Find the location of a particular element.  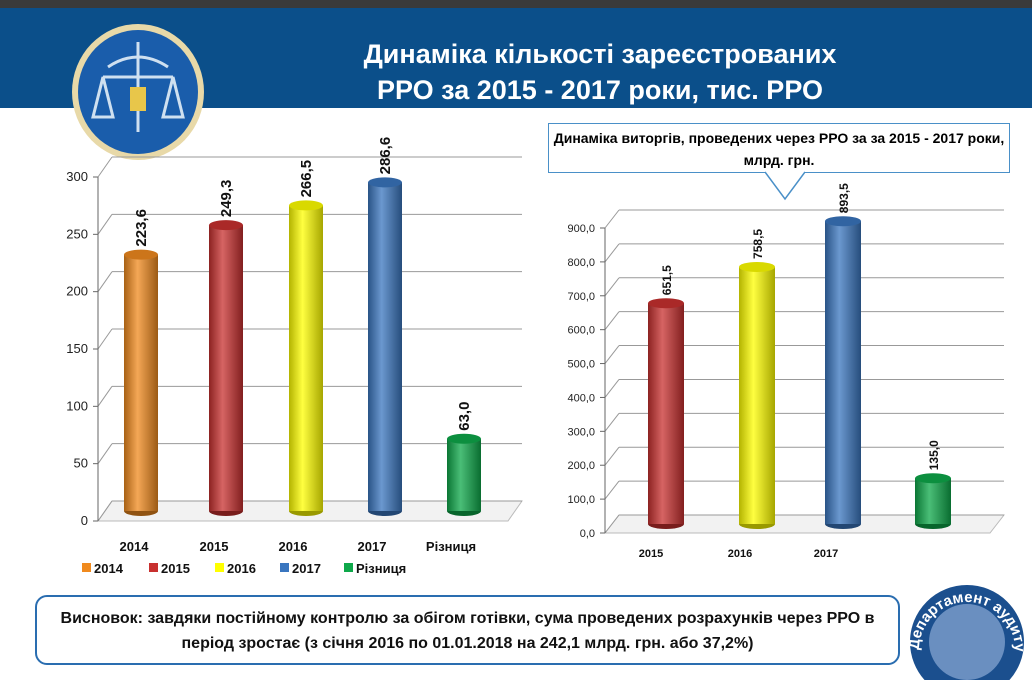

x-tick-label: Різниця is located at coordinates (451, 546).